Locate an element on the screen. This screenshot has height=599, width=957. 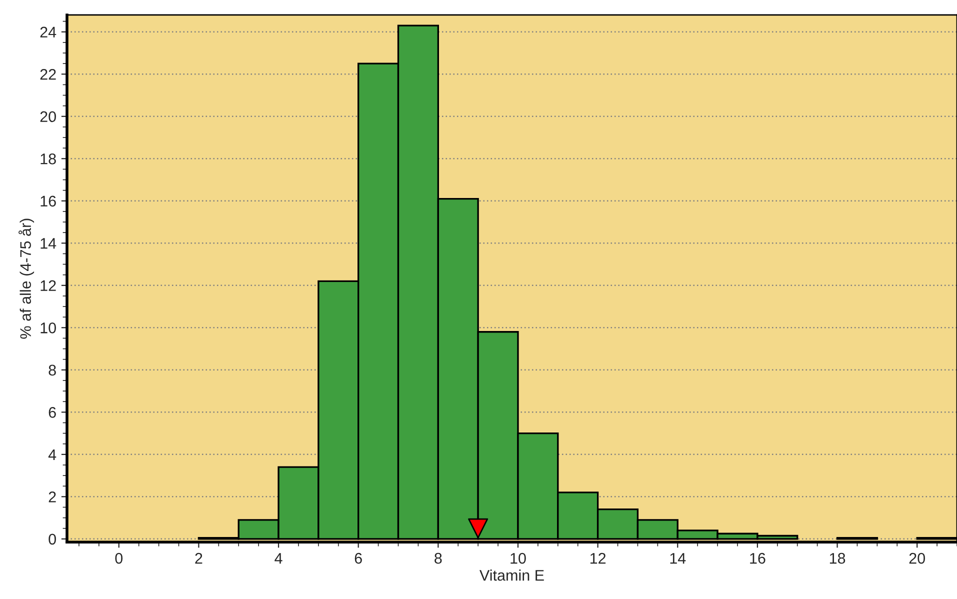
y-tick-label: 14 is located at coordinates (48, 243).